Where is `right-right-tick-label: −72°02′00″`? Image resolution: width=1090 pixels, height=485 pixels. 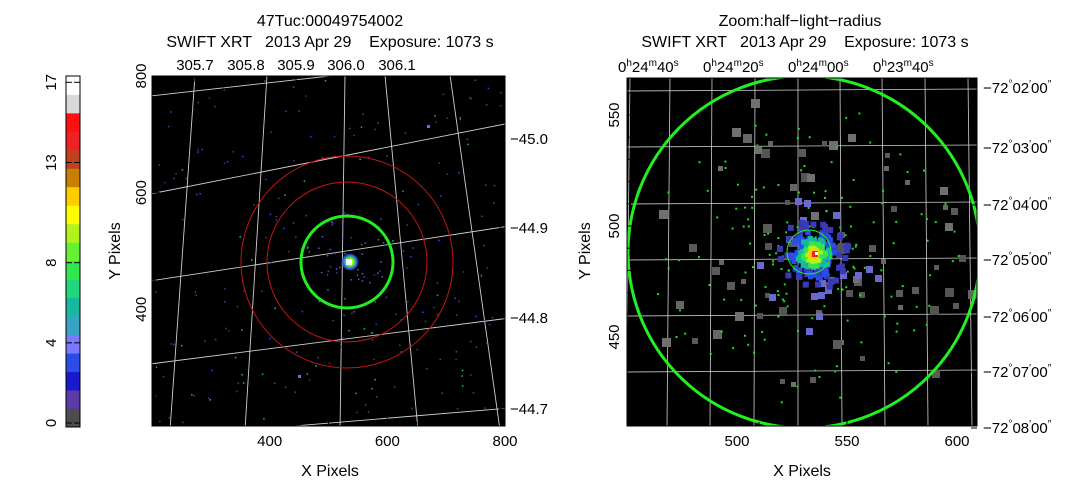
right-right-tick-label: −72°02′00″ is located at coordinates (1017, 88).